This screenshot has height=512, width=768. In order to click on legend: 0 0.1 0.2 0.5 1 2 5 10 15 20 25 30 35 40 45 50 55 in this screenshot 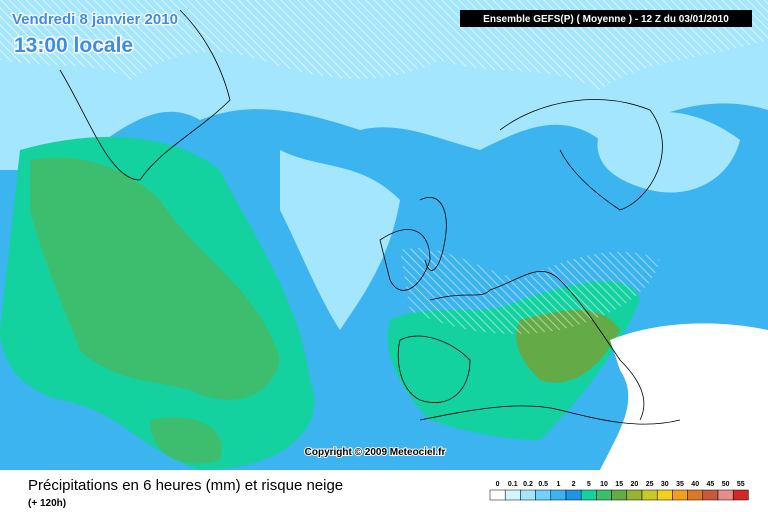, I will do `click(619, 491)`.